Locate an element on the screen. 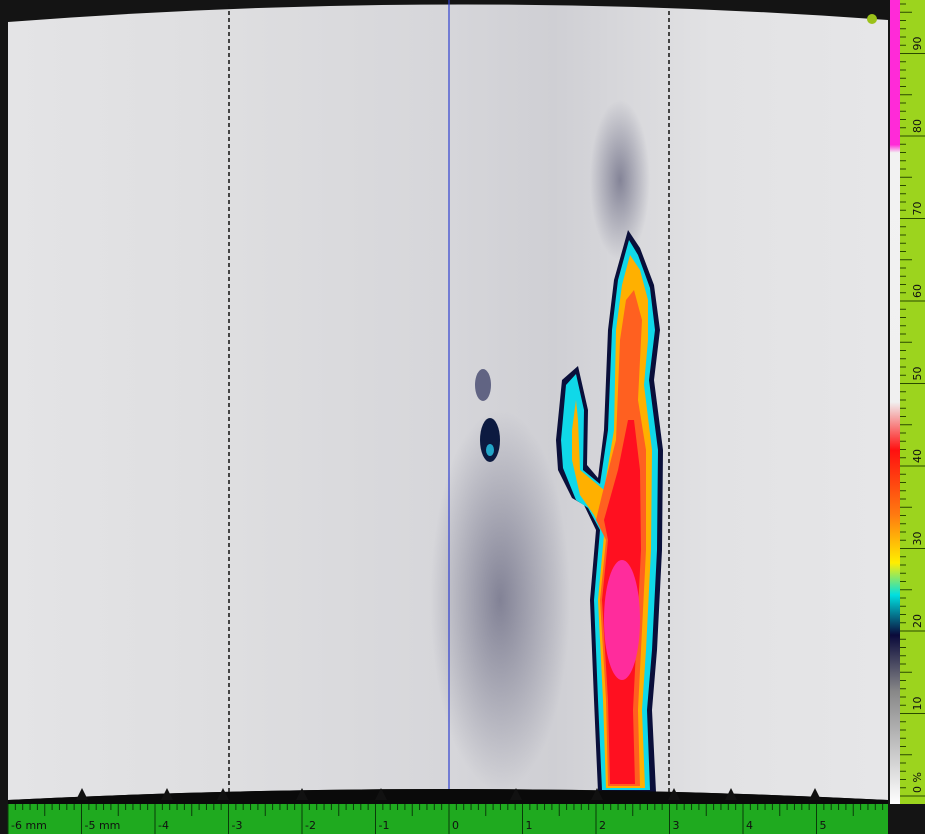  ruler-label: 3 is located at coordinates (676, 825).